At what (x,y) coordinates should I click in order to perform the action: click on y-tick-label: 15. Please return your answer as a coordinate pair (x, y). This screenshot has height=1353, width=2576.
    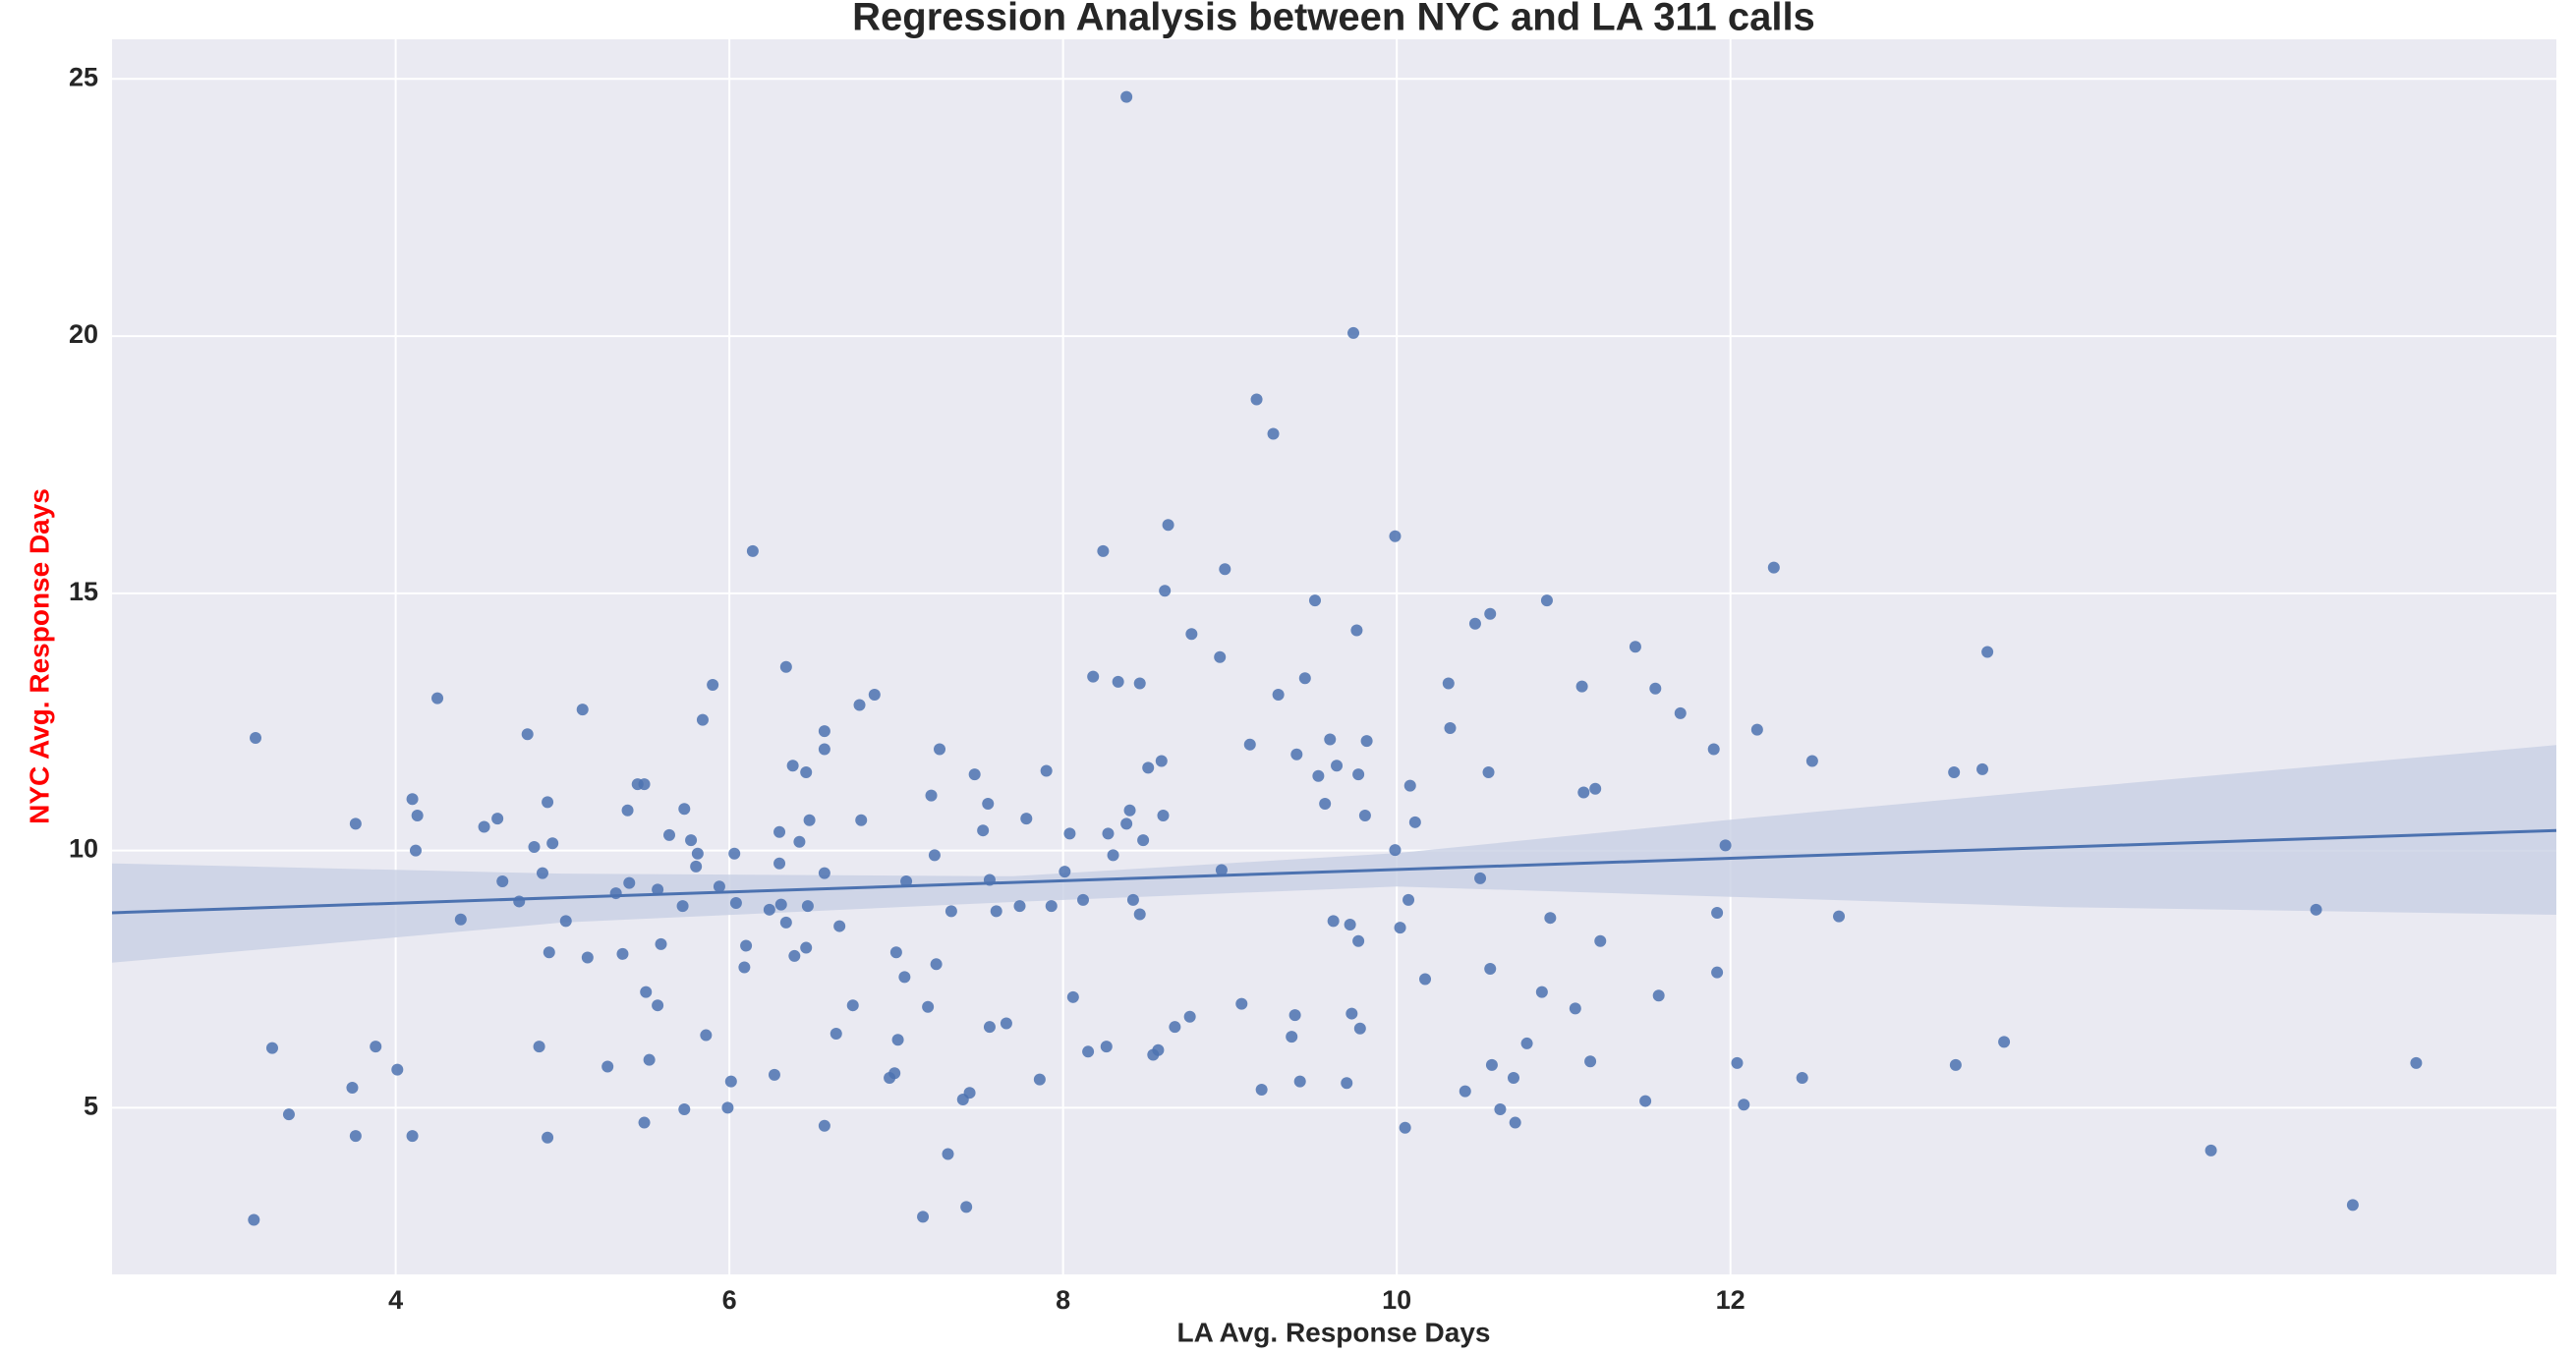
    Looking at the image, I should click on (84, 591).